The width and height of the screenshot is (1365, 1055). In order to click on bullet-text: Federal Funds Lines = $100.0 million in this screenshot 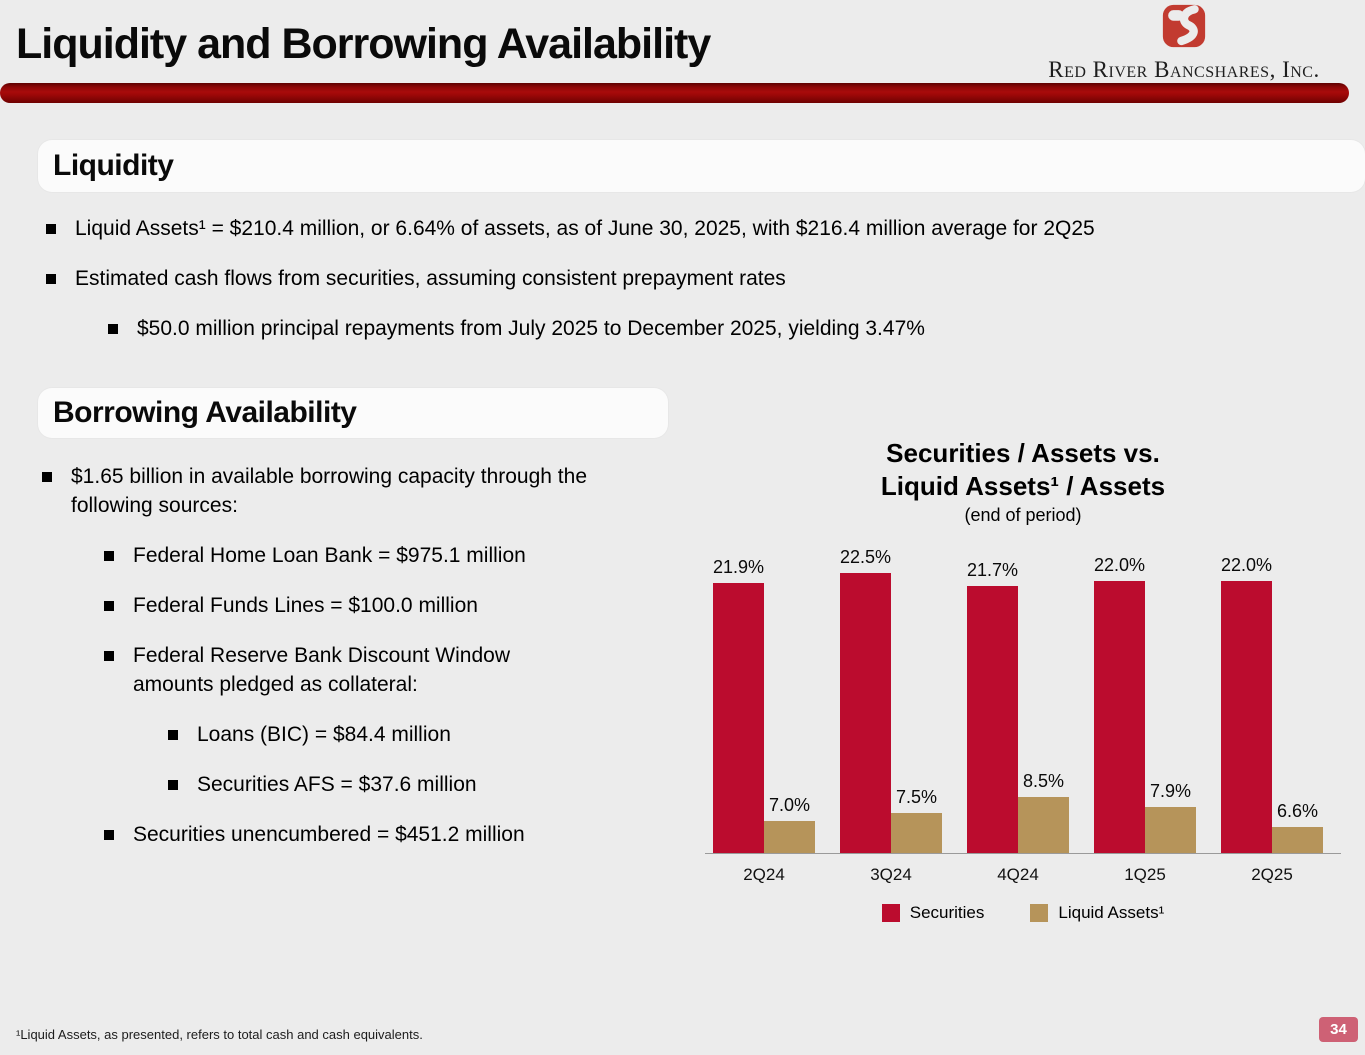, I will do `click(305, 605)`.